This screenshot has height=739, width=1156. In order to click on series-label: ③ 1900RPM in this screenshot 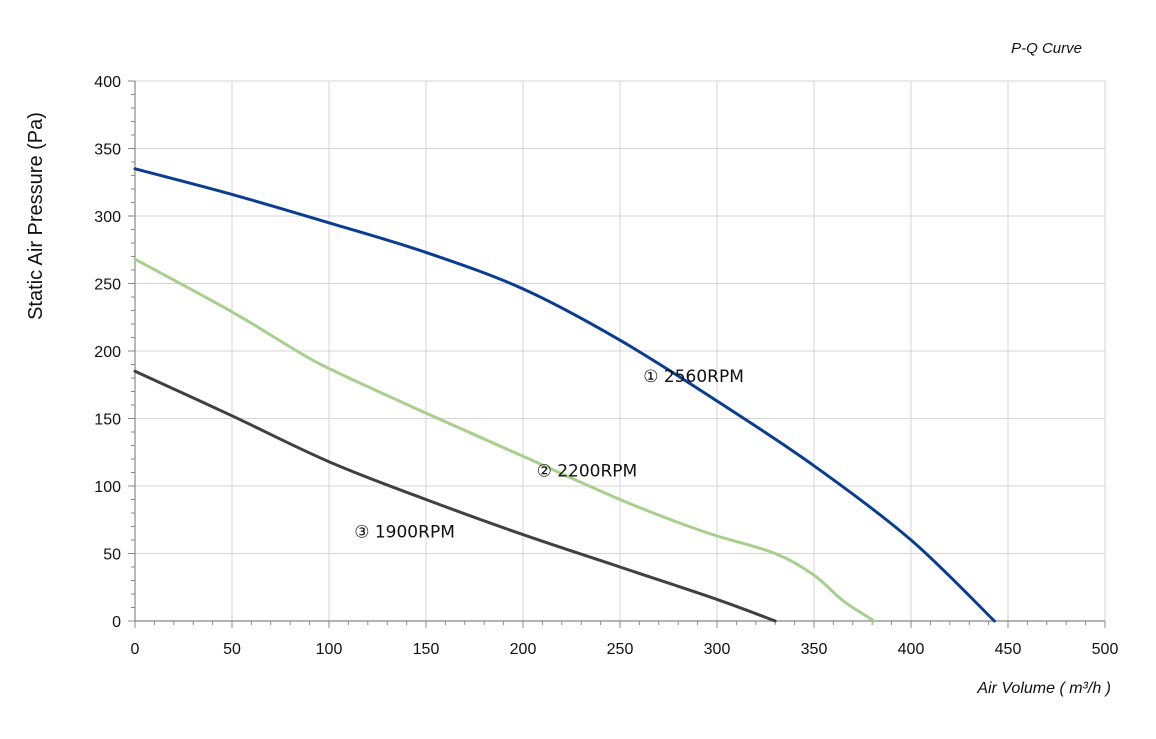, I will do `click(404, 532)`.